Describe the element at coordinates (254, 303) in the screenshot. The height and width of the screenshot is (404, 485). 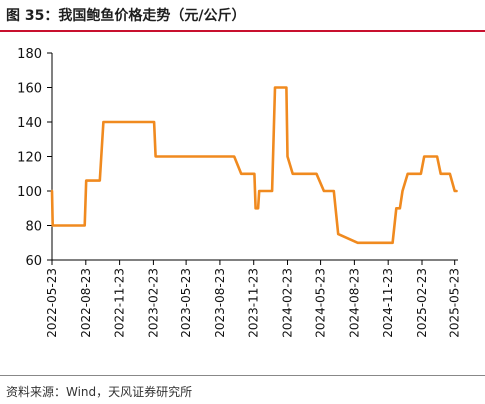
I see `x-tick-label: 2023-11-23` at that location.